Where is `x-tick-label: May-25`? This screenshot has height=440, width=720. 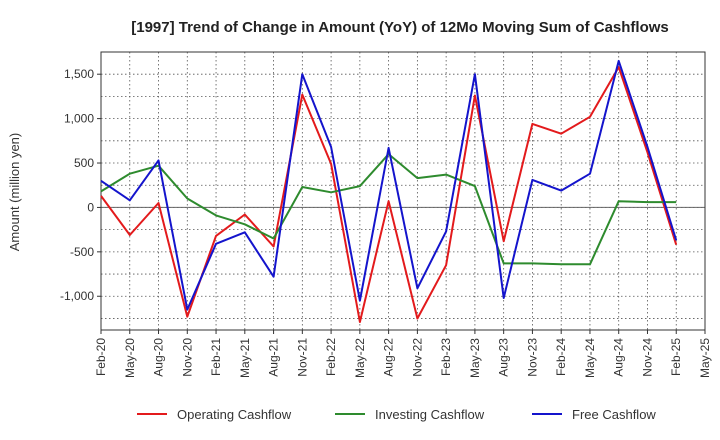 x-tick-label: May-25 is located at coordinates (705, 358).